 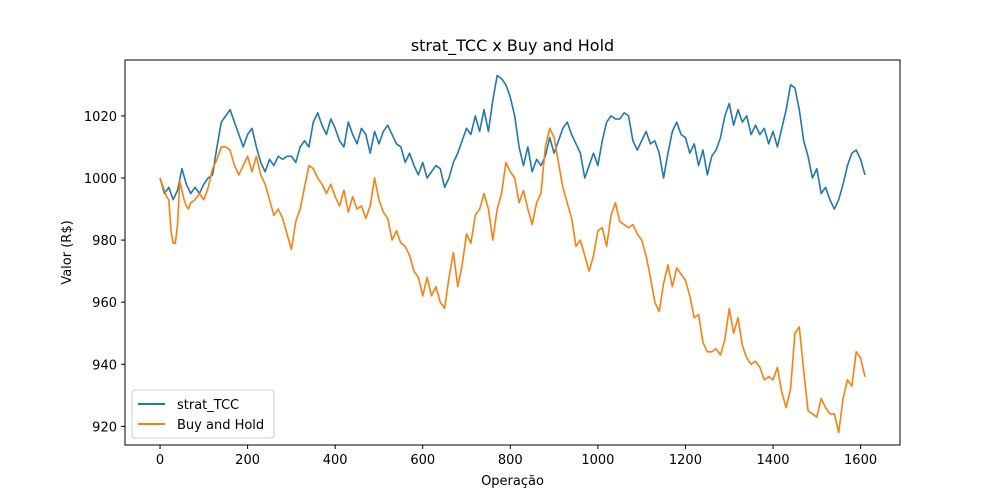 I want to click on y-axis-label: Valor (R$), so click(x=67, y=252).